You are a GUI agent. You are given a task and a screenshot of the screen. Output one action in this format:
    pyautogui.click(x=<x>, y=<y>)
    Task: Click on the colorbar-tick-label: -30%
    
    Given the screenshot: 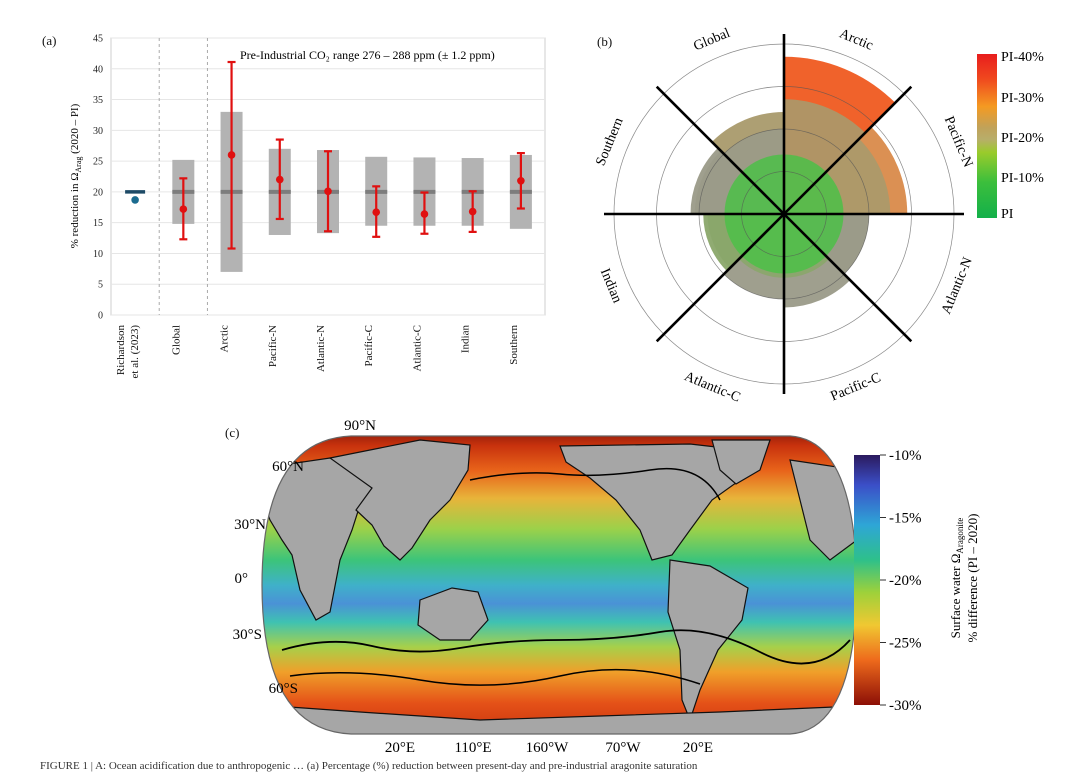 What is the action you would take?
    pyautogui.click(x=905, y=706)
    